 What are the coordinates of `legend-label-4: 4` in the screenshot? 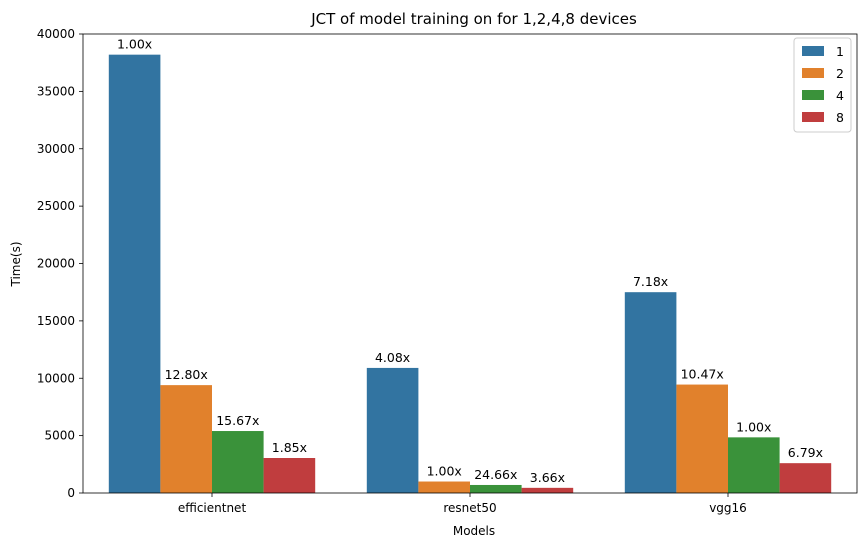 It's located at (840, 95).